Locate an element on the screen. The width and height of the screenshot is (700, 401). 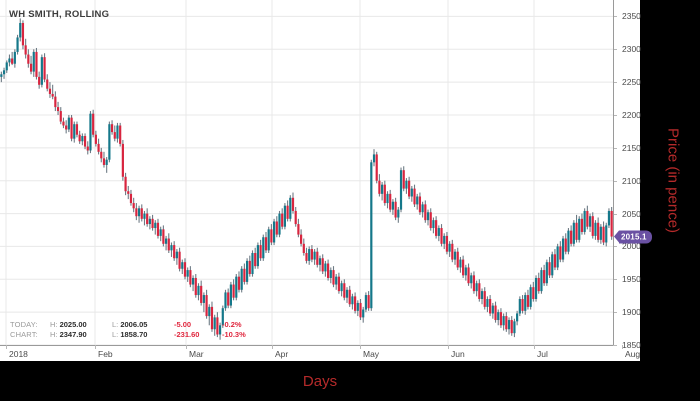
x-axis-tick-label: Mar is located at coordinates (196, 354).